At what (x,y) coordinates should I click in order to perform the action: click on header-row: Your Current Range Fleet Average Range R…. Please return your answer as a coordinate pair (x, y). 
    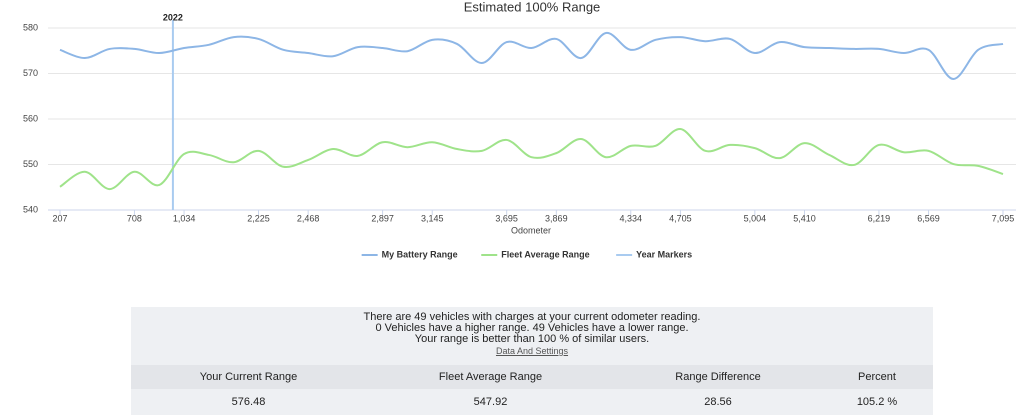
    Looking at the image, I should click on (532, 377).